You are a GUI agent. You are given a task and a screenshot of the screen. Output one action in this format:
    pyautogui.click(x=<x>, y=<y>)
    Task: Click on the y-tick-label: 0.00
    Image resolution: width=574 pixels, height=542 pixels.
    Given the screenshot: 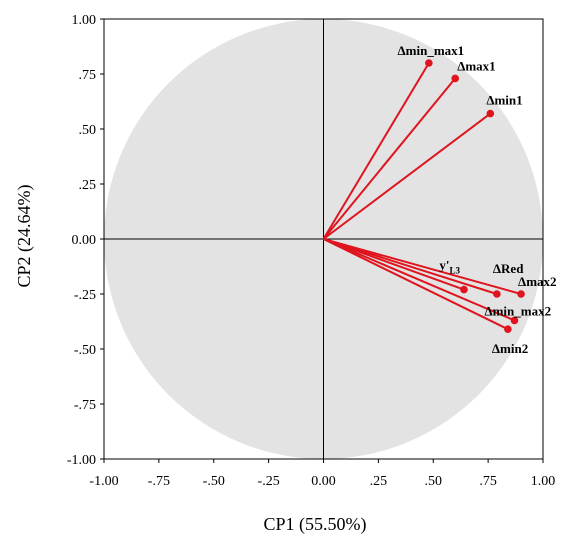 What is the action you would take?
    pyautogui.click(x=84, y=240)
    